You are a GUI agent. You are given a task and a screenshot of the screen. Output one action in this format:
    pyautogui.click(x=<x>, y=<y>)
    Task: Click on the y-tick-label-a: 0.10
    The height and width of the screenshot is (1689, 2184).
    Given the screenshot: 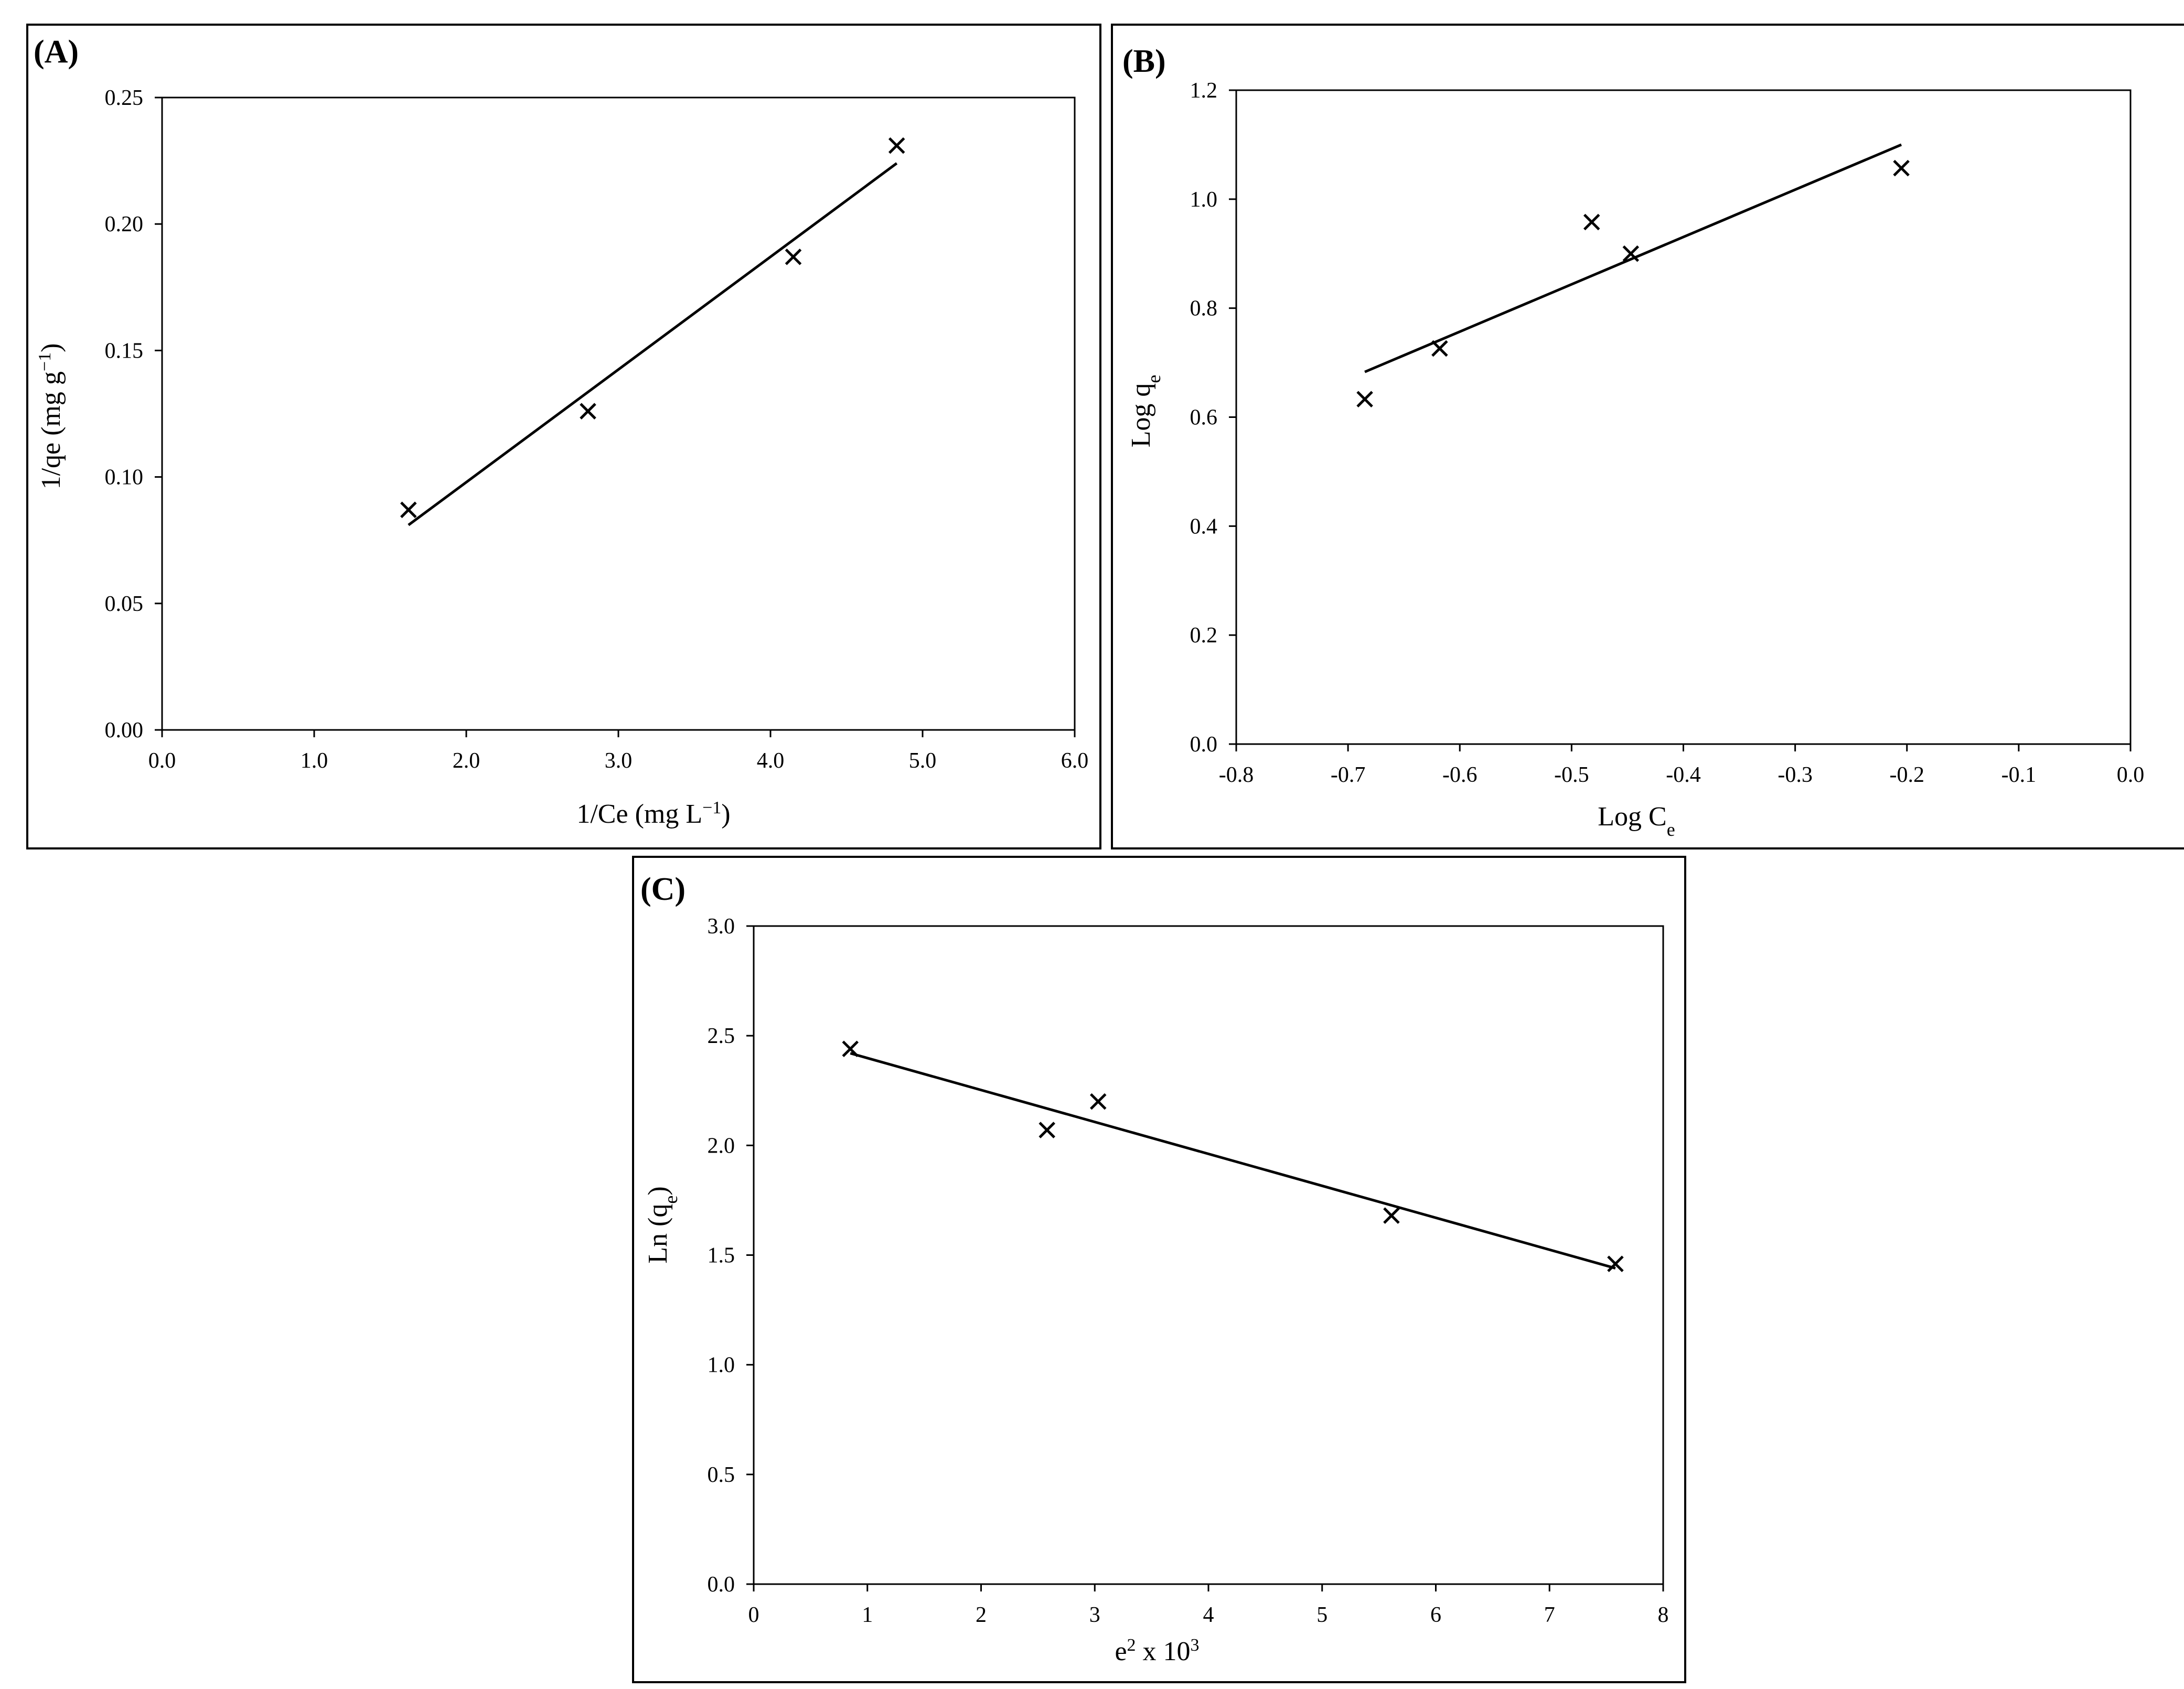 What is the action you would take?
    pyautogui.click(x=124, y=478)
    